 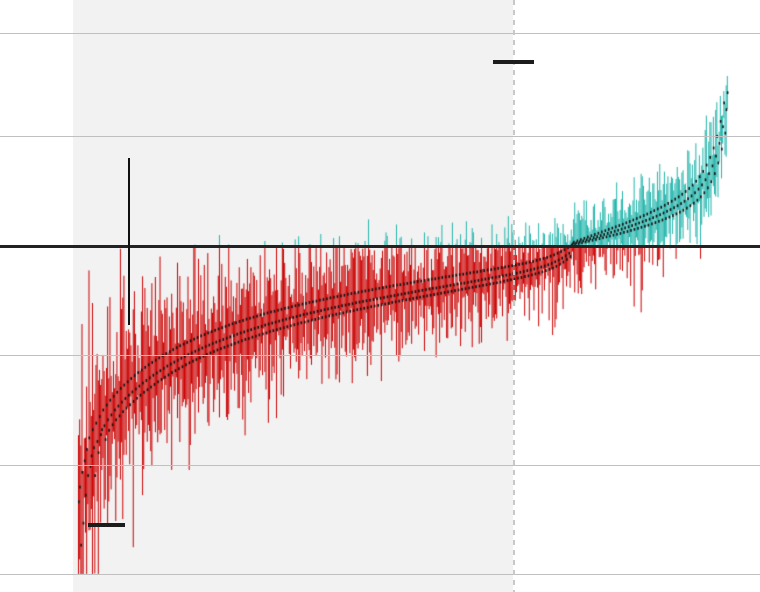 What do you see at coordinates (514, 296) in the screenshot?
I see `dashed-vertical-divider` at bounding box center [514, 296].